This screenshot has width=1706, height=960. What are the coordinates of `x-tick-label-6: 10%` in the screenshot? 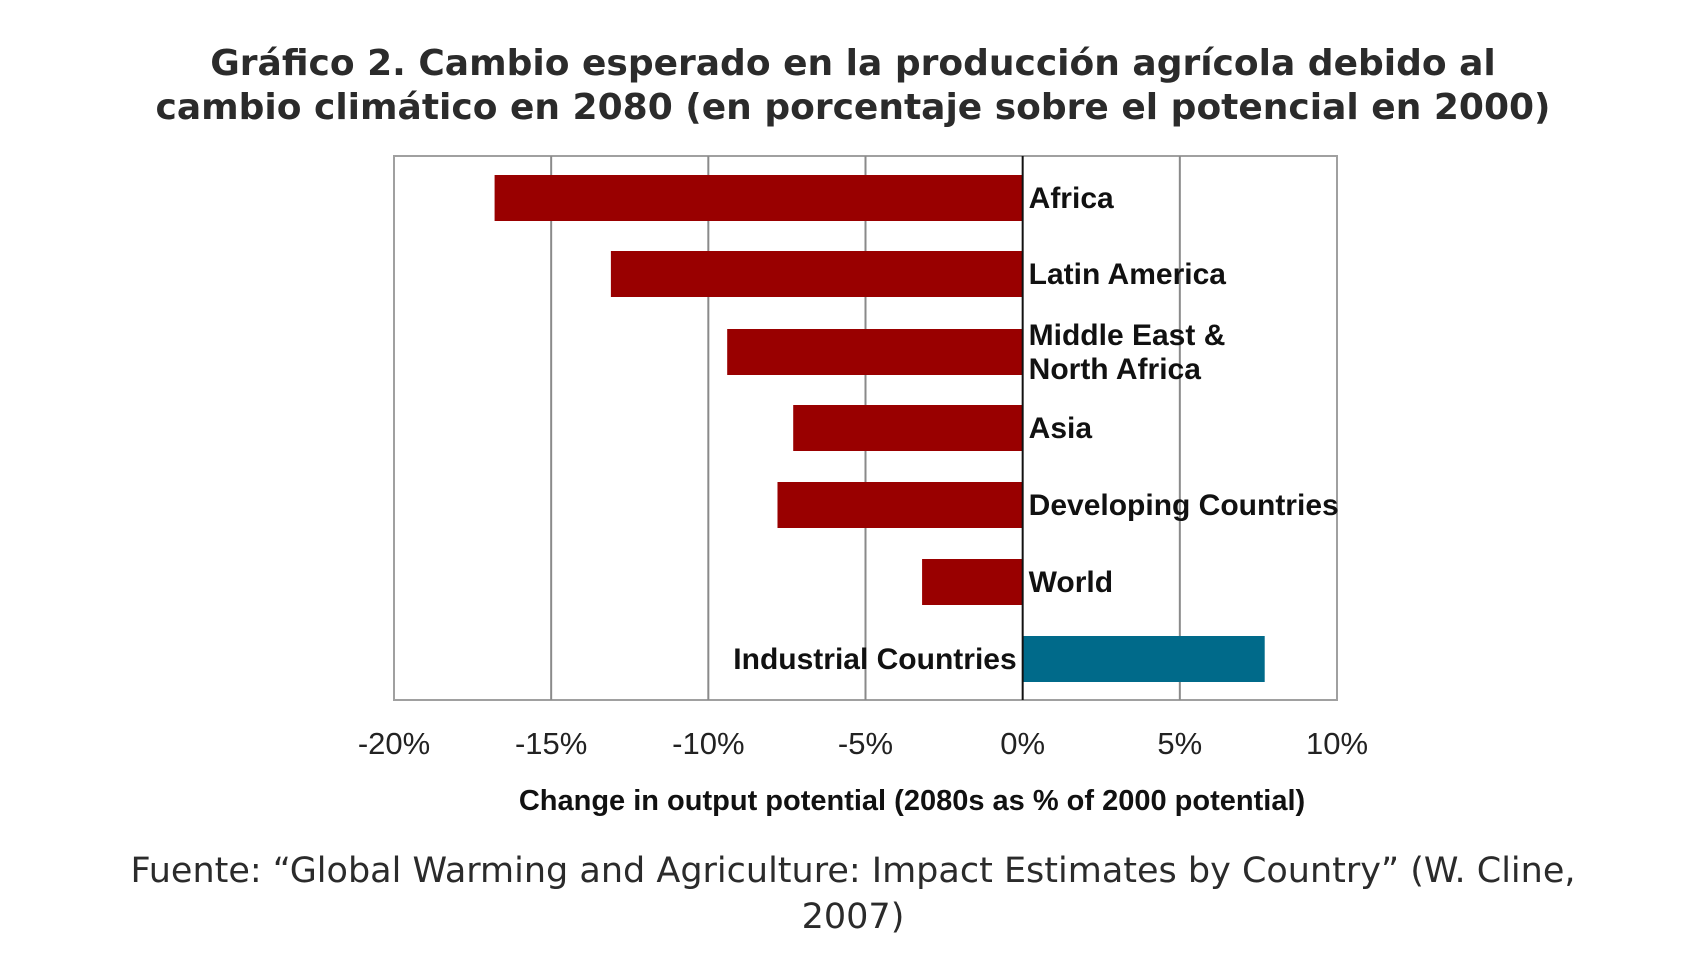 It's located at (1337, 743).